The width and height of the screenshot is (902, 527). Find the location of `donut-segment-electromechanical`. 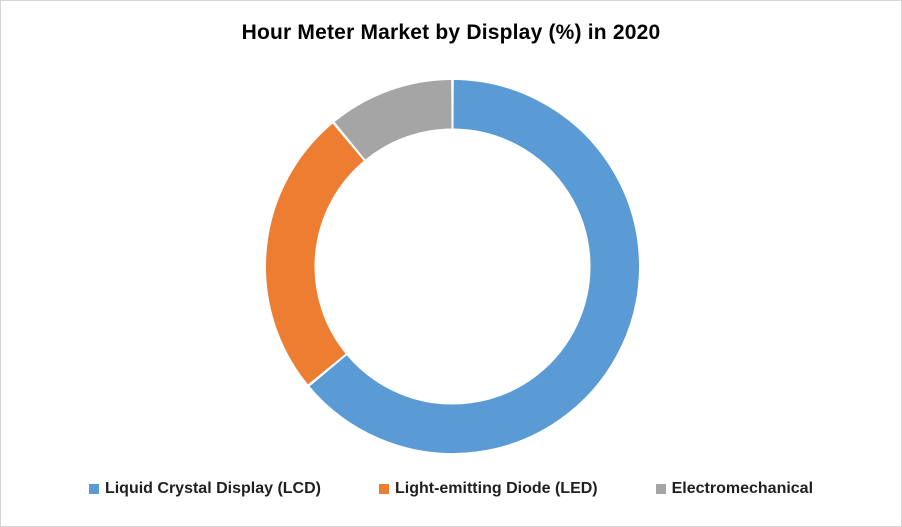

donut-segment-electromechanical is located at coordinates (393, 120).